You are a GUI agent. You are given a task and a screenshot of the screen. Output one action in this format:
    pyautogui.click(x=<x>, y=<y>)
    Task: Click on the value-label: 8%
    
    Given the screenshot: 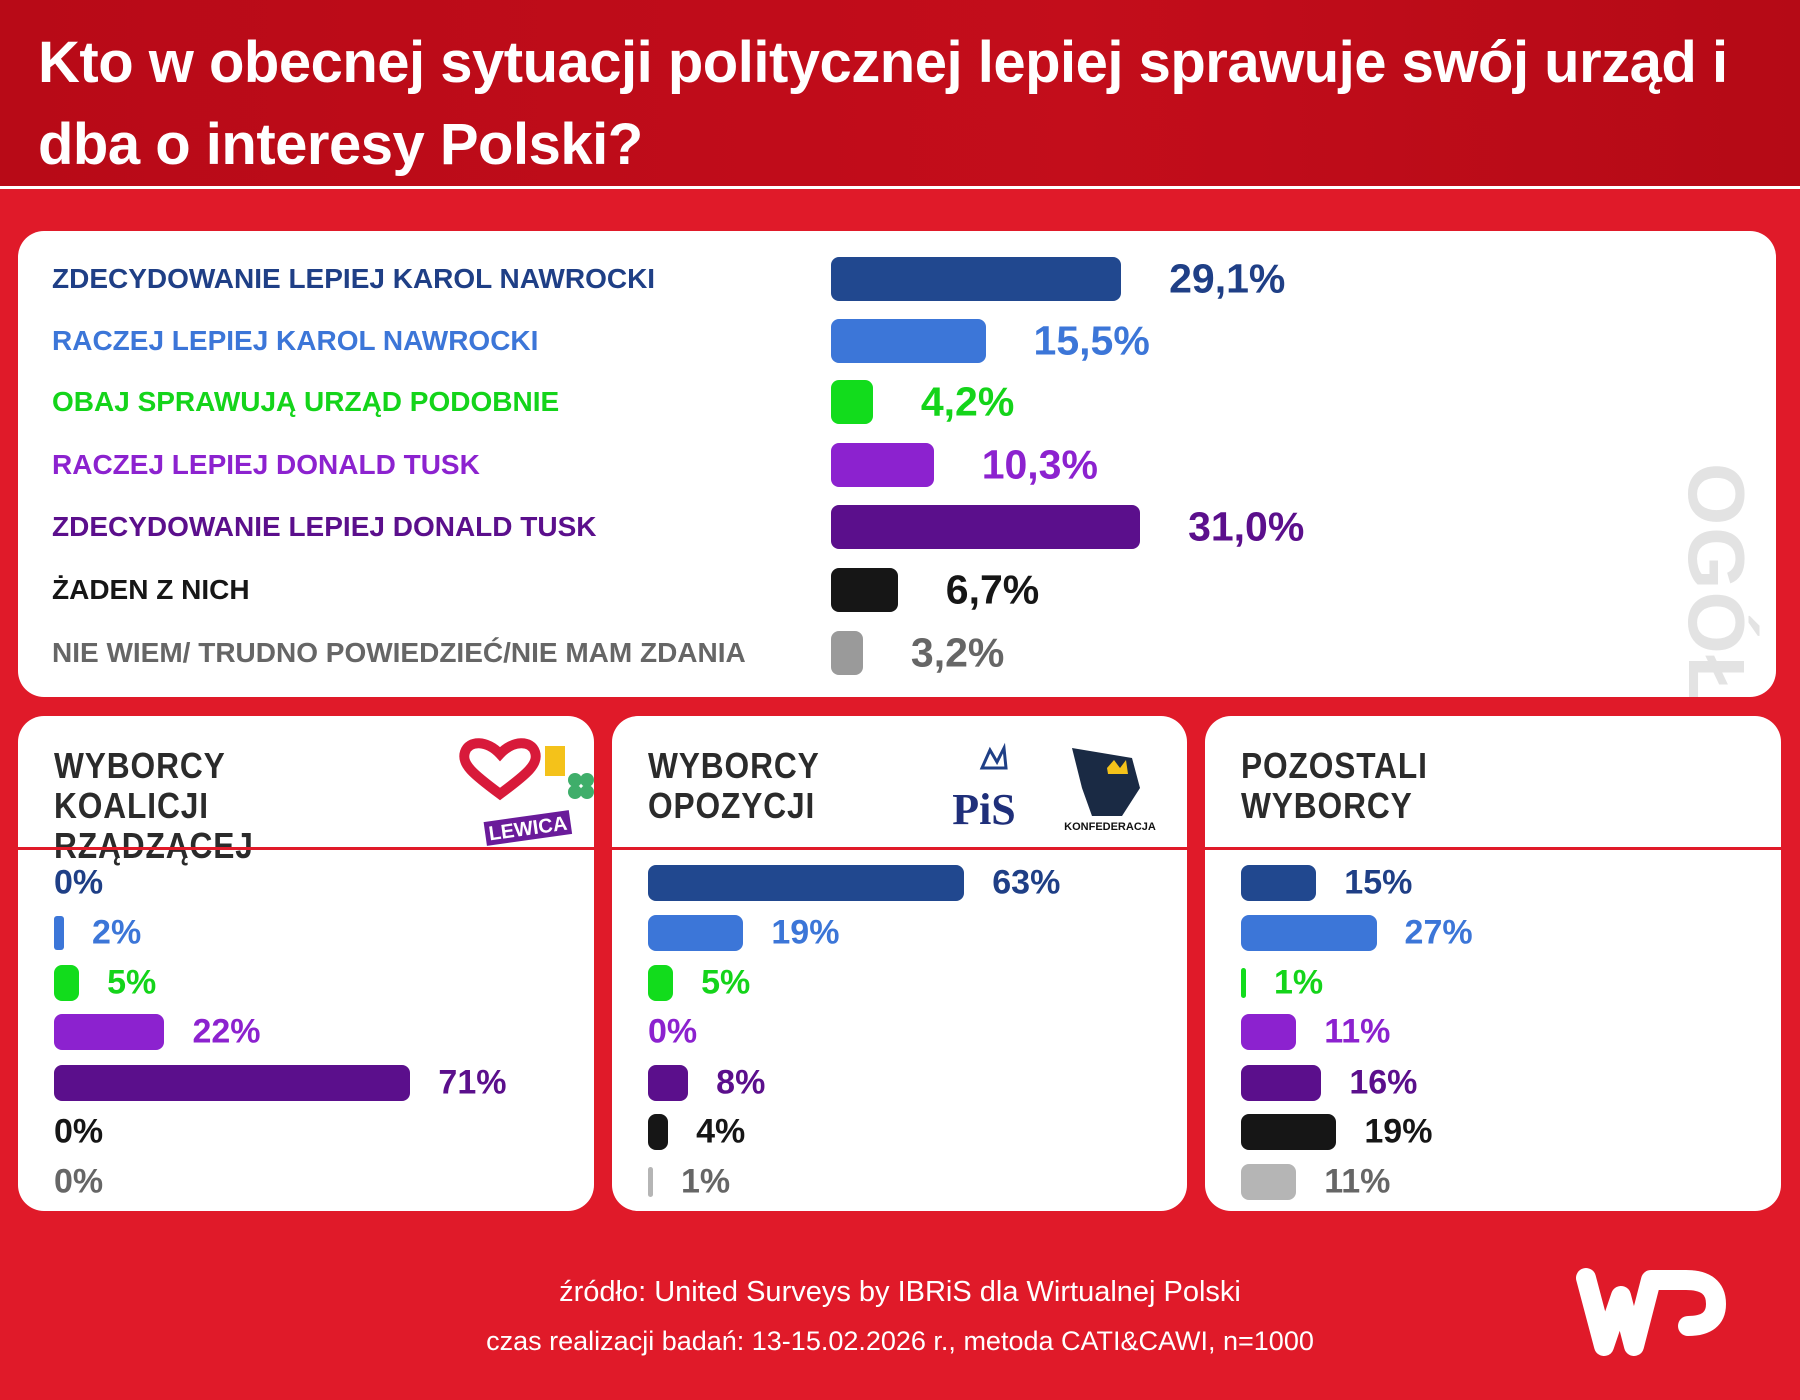 What is the action you would take?
    pyautogui.click(x=741, y=1082)
    